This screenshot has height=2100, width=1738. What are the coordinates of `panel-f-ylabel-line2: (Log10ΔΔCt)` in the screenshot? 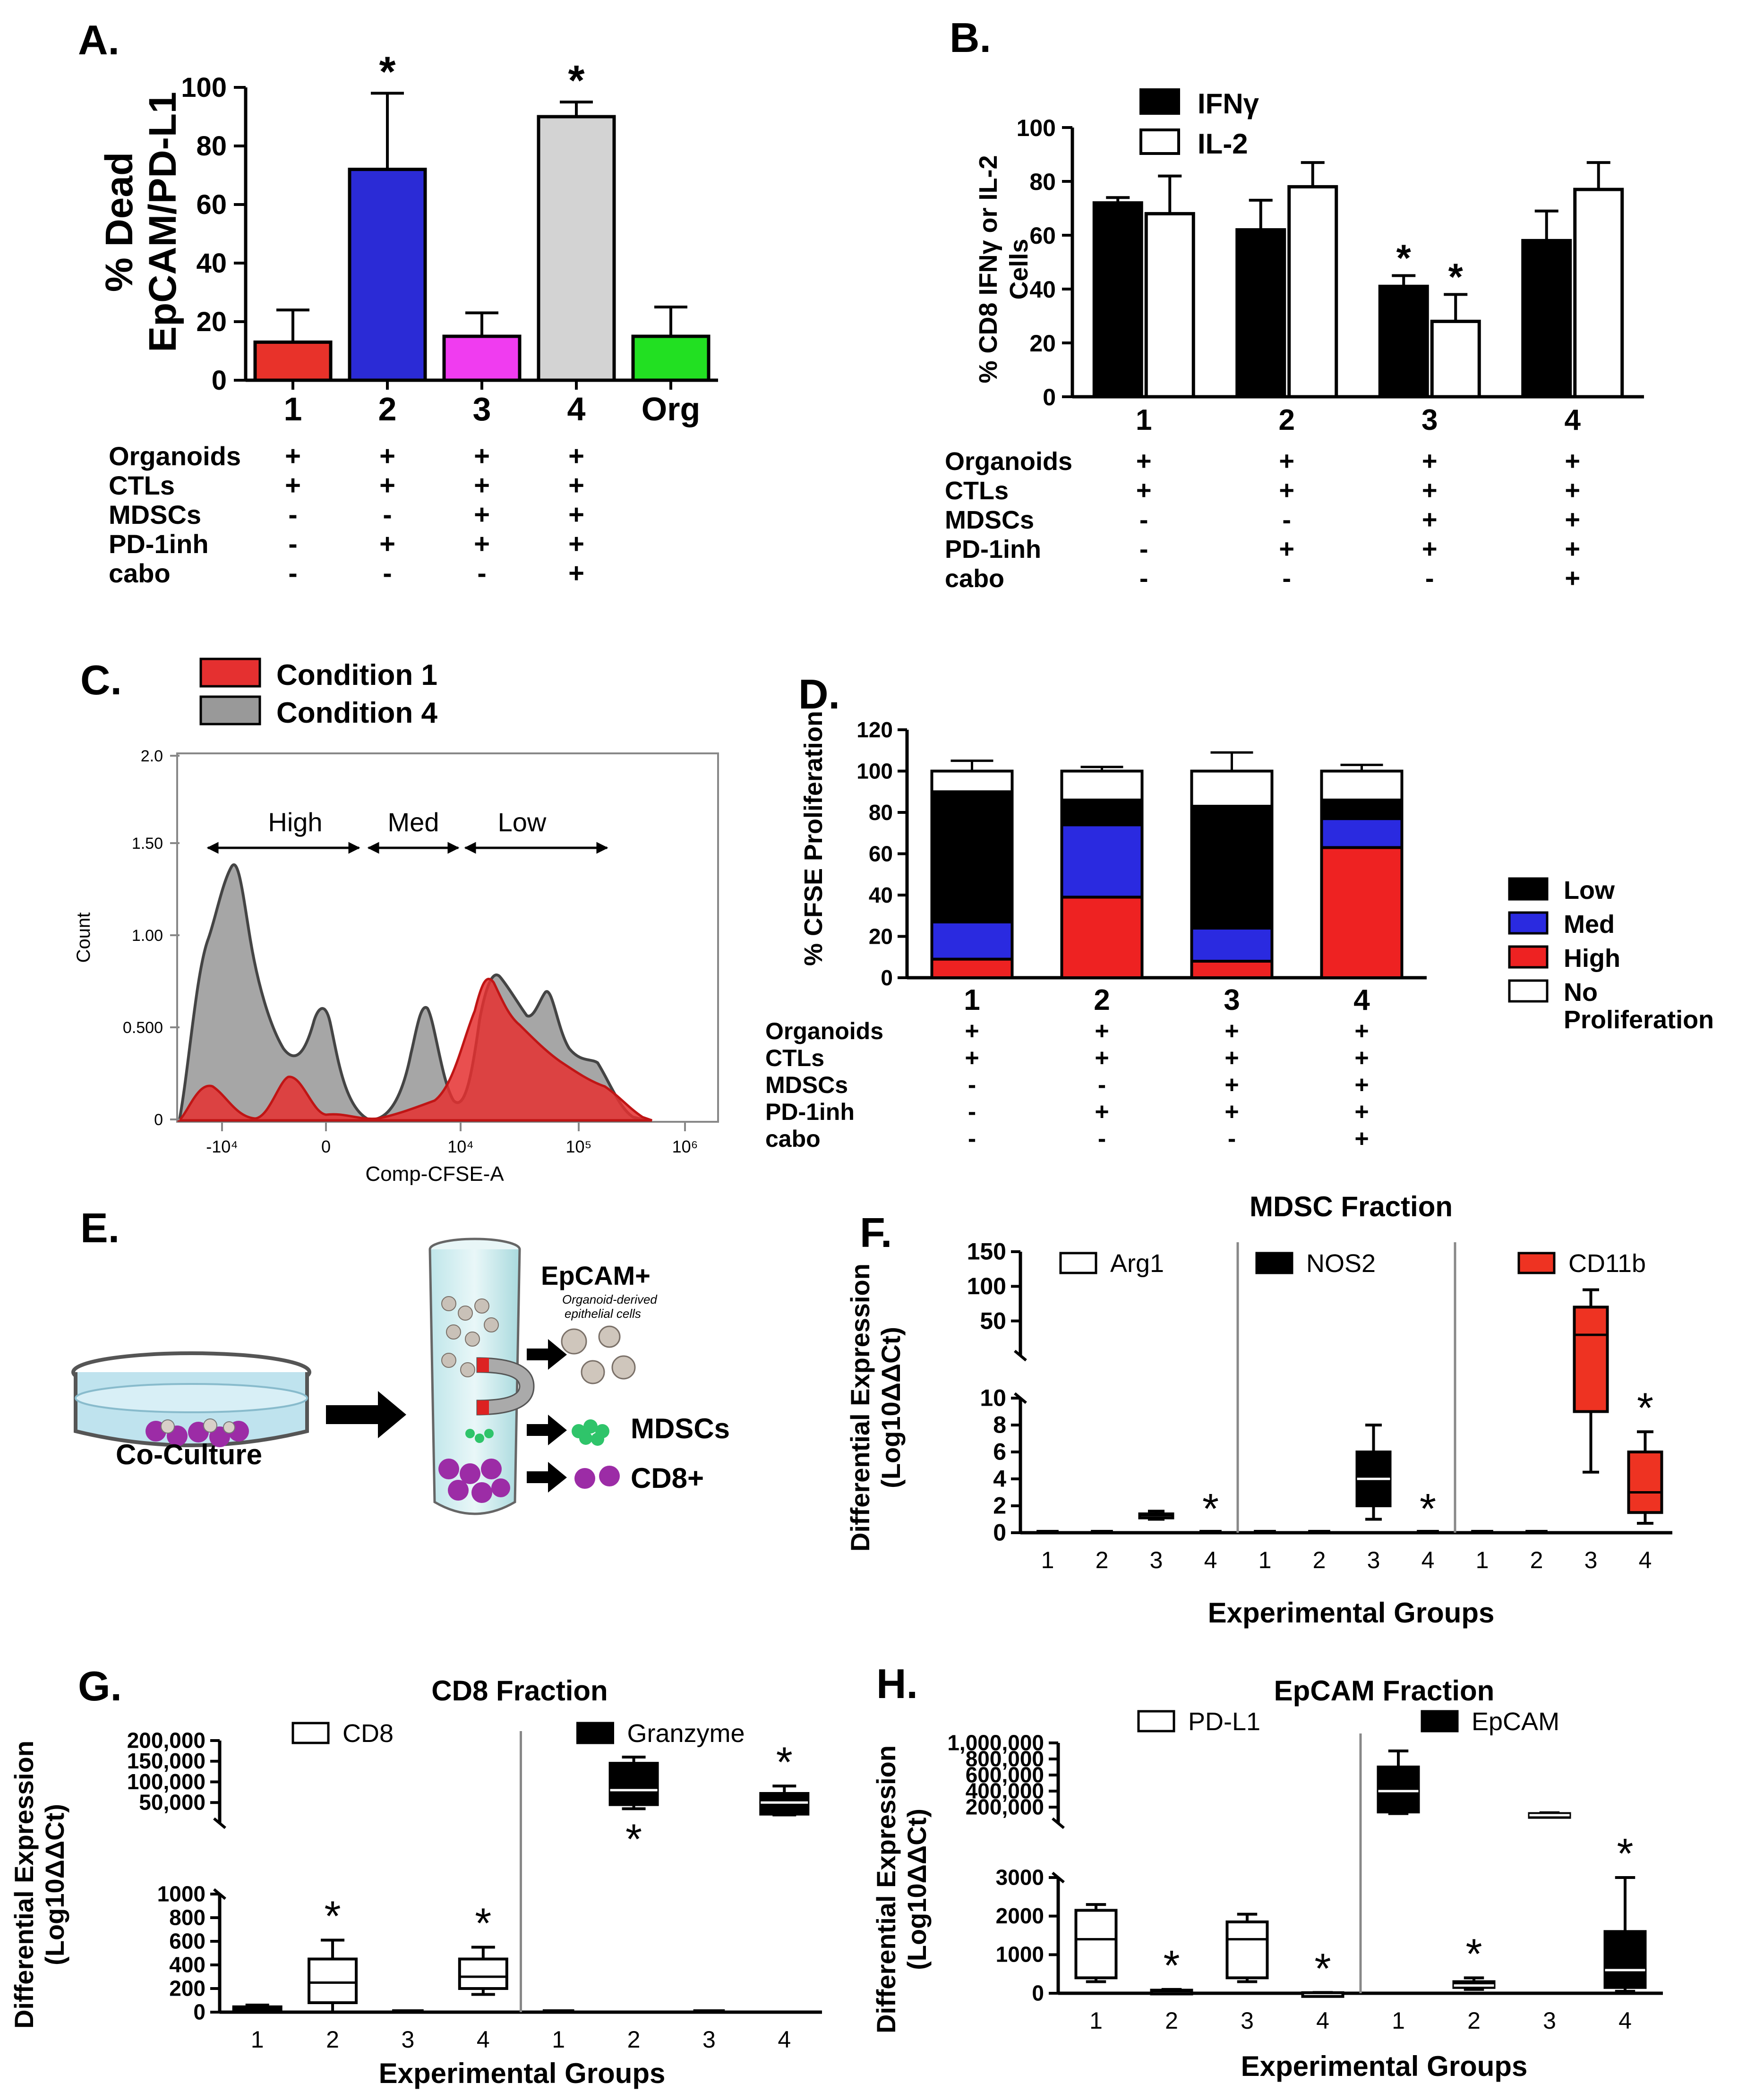 It's located at (891, 1407).